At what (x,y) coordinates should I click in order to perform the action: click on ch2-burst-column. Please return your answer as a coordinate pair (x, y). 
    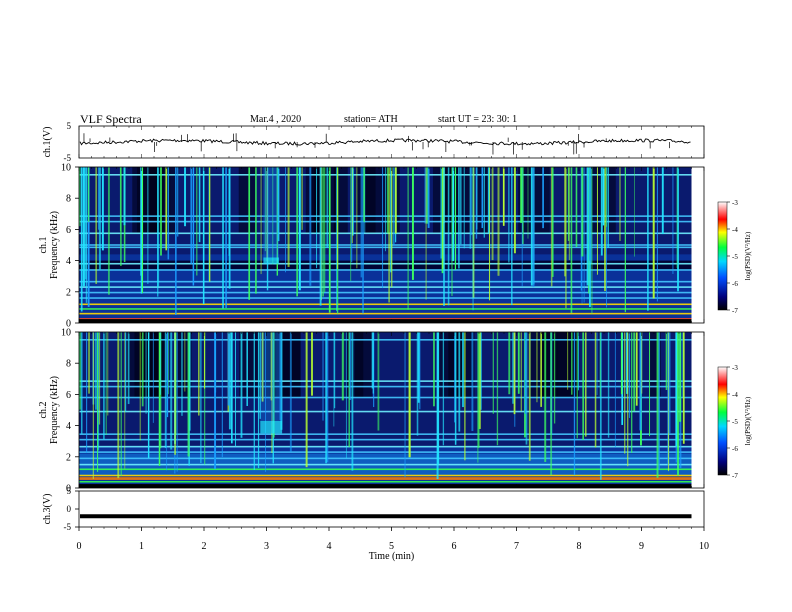
    Looking at the image, I should click on (271, 376).